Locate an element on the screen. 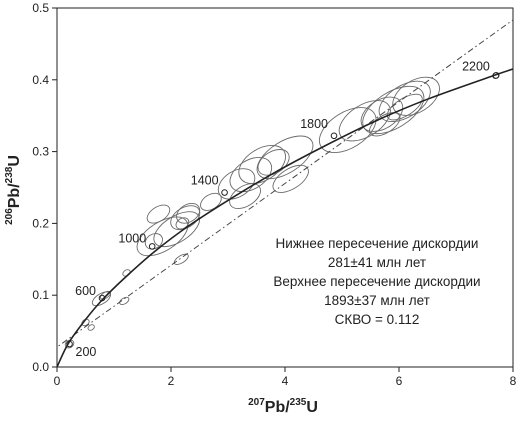 Image resolution: width=520 pixels, height=424 pixels. age-label: 600 is located at coordinates (85, 291).